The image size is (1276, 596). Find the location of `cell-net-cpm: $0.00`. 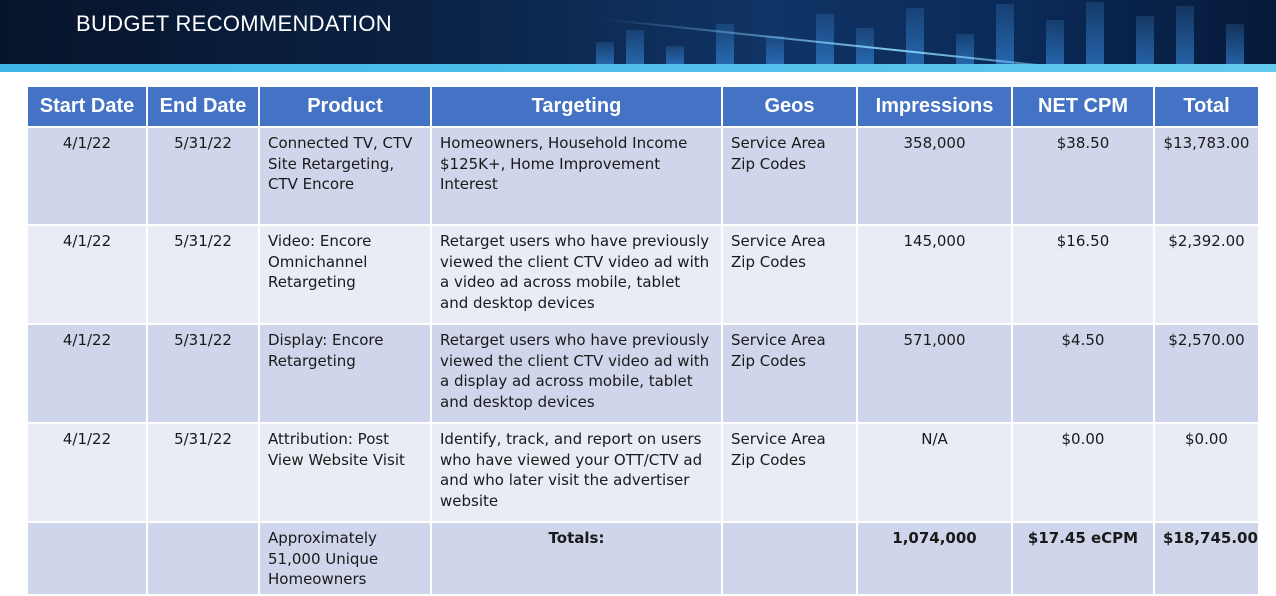

cell-net-cpm: $0.00 is located at coordinates (1083, 472).